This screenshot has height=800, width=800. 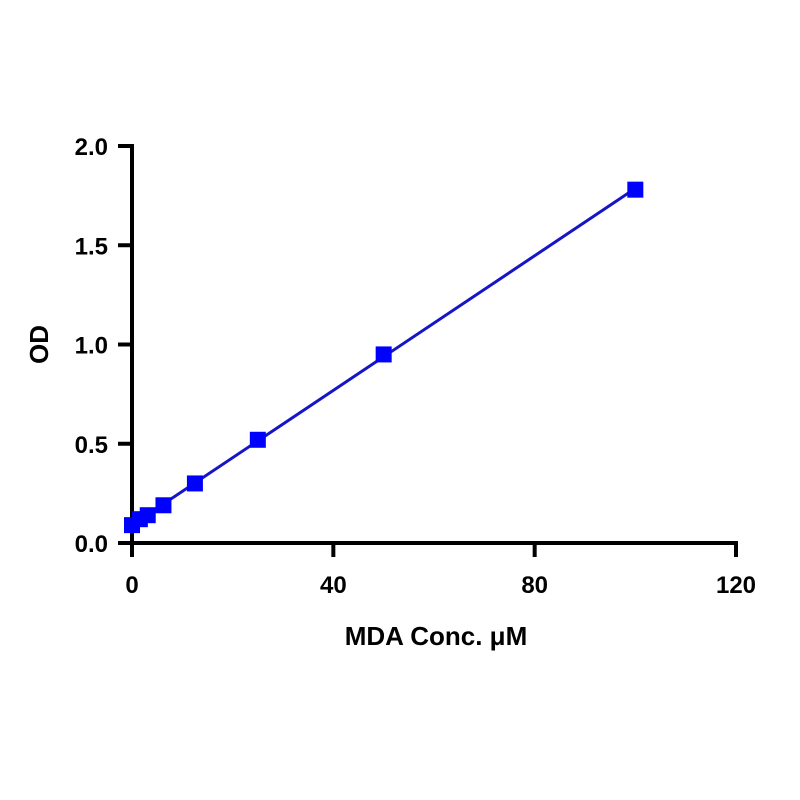 What do you see at coordinates (91, 346) in the screenshot?
I see `y-tick-label: 1.0` at bounding box center [91, 346].